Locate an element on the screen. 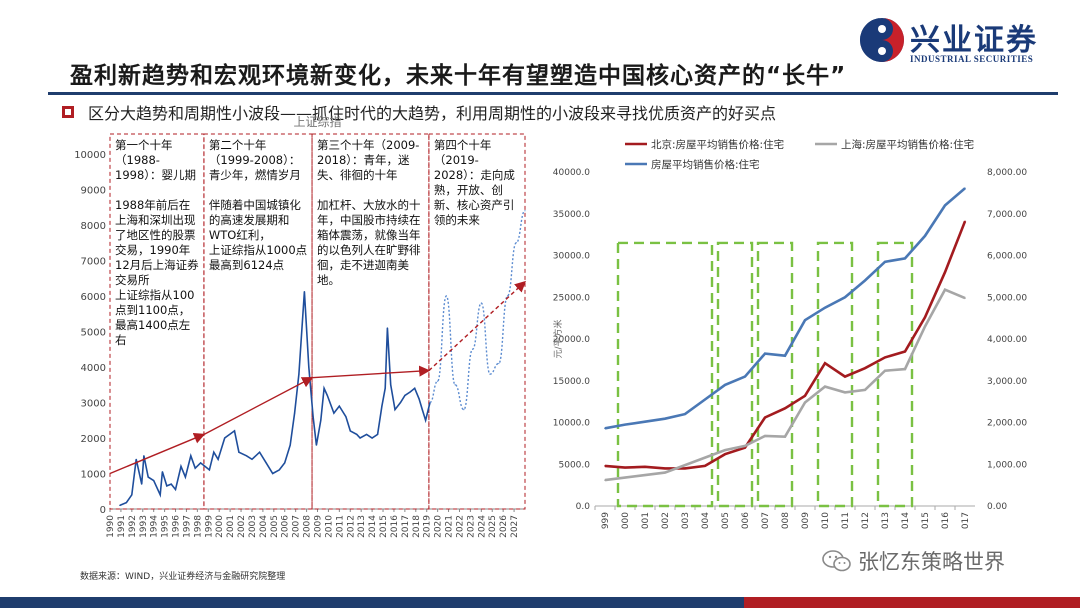 The image size is (1080, 608). y2-tick-label: 3,000.00 is located at coordinates (1007, 382).